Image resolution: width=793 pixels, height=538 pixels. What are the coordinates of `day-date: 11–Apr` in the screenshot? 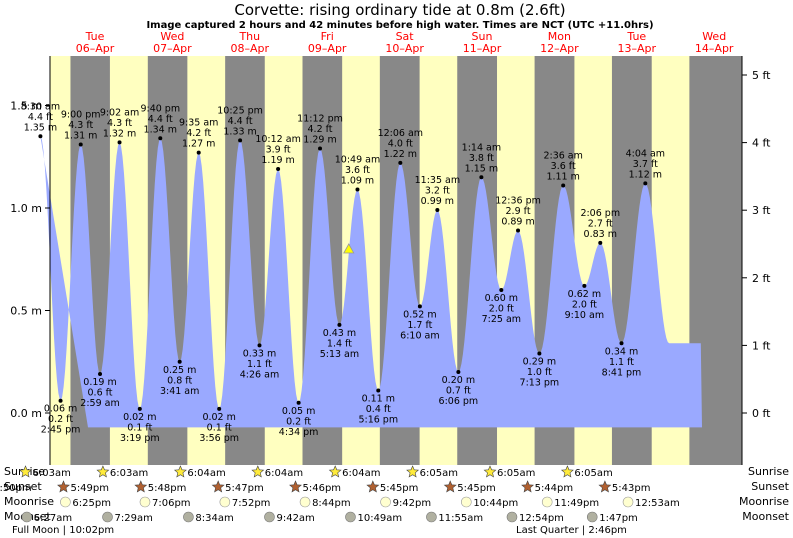 It's located at (482, 48).